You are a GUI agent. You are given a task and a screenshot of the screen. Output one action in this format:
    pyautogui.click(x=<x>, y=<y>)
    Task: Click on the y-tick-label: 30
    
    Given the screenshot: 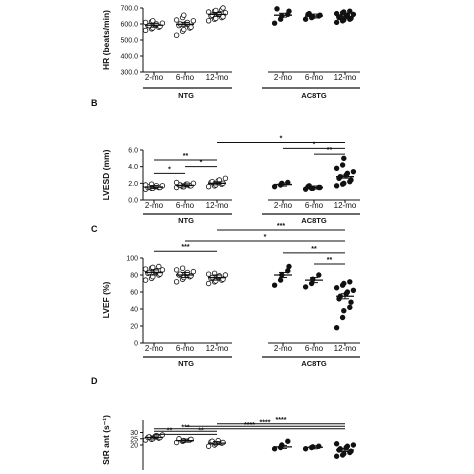 What is the action you would take?
    pyautogui.click(x=134, y=433)
    